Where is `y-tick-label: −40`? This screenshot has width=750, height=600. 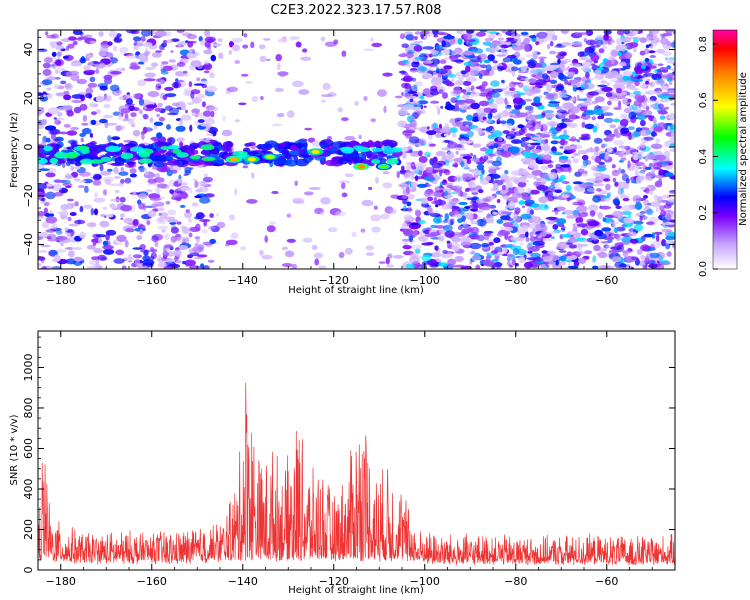 y-tick-label: −40 is located at coordinates (28, 244).